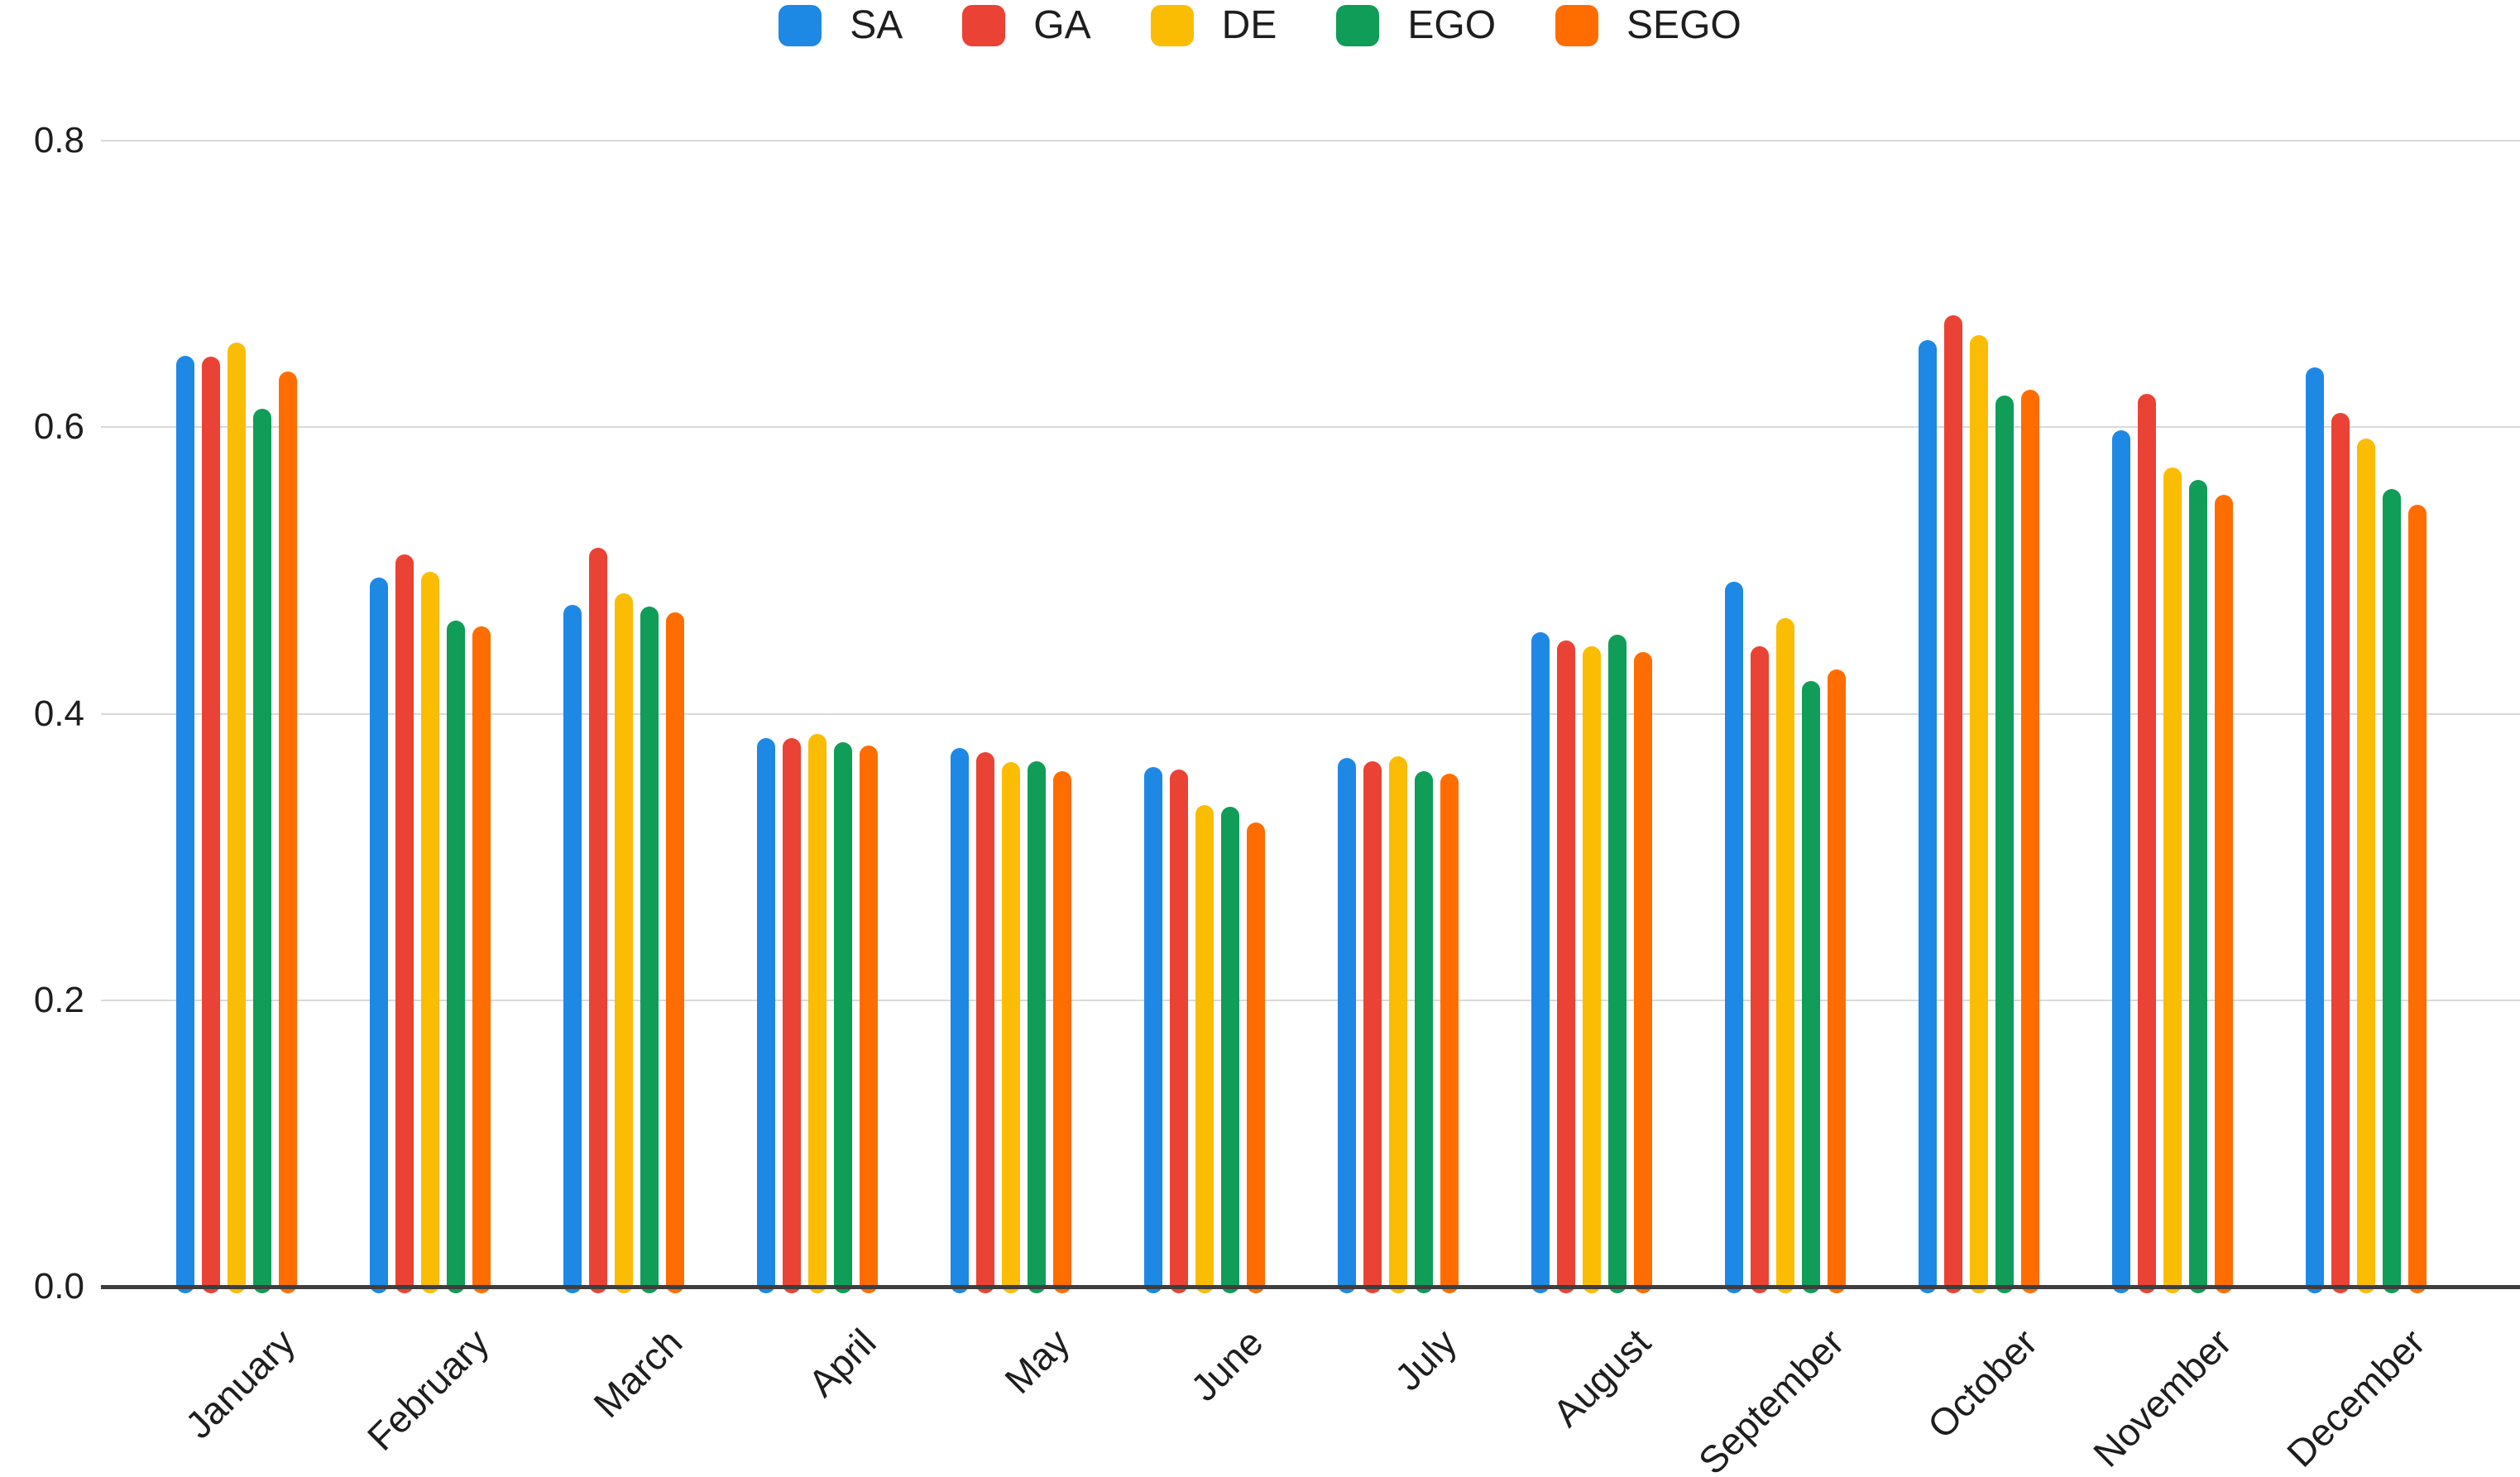 Image resolution: width=2520 pixels, height=1477 pixels. Describe the element at coordinates (58, 1286) in the screenshot. I see `y-axis-tick-label: 0.0` at that location.